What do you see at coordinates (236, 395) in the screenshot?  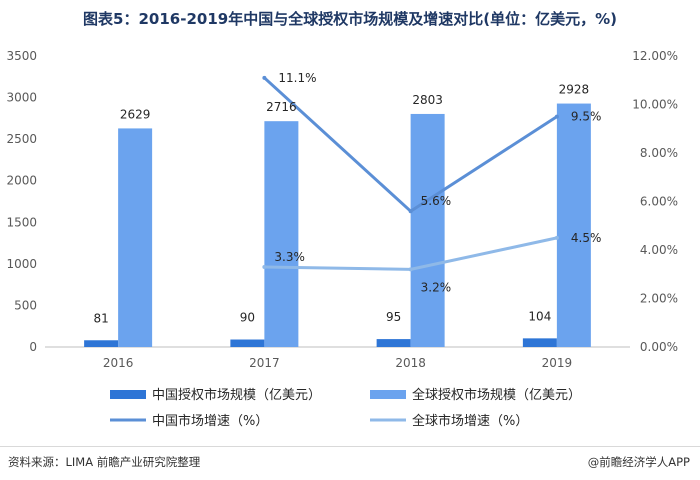 I see `legend-label: 中国授权市场规模（亿美元）` at bounding box center [236, 395].